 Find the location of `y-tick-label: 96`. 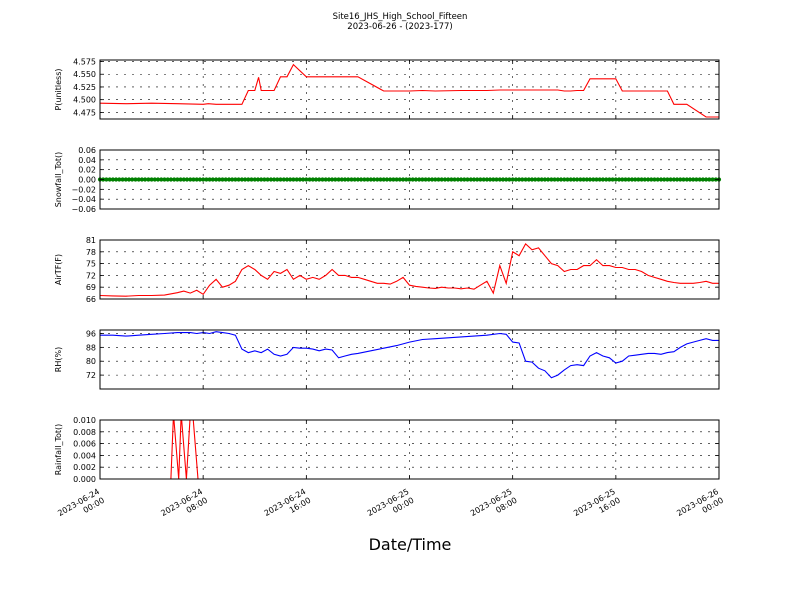

y-tick-label: 96 is located at coordinates (91, 333).